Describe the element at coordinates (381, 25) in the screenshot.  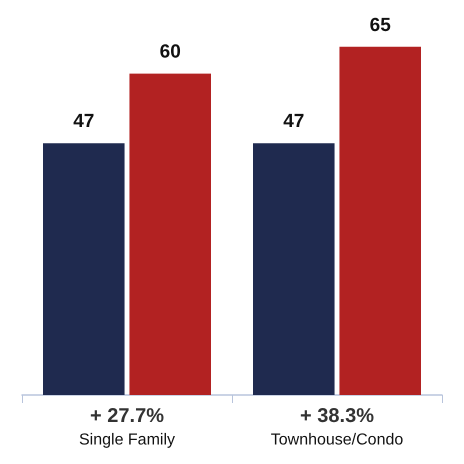
I see `data-label: 65` at that location.